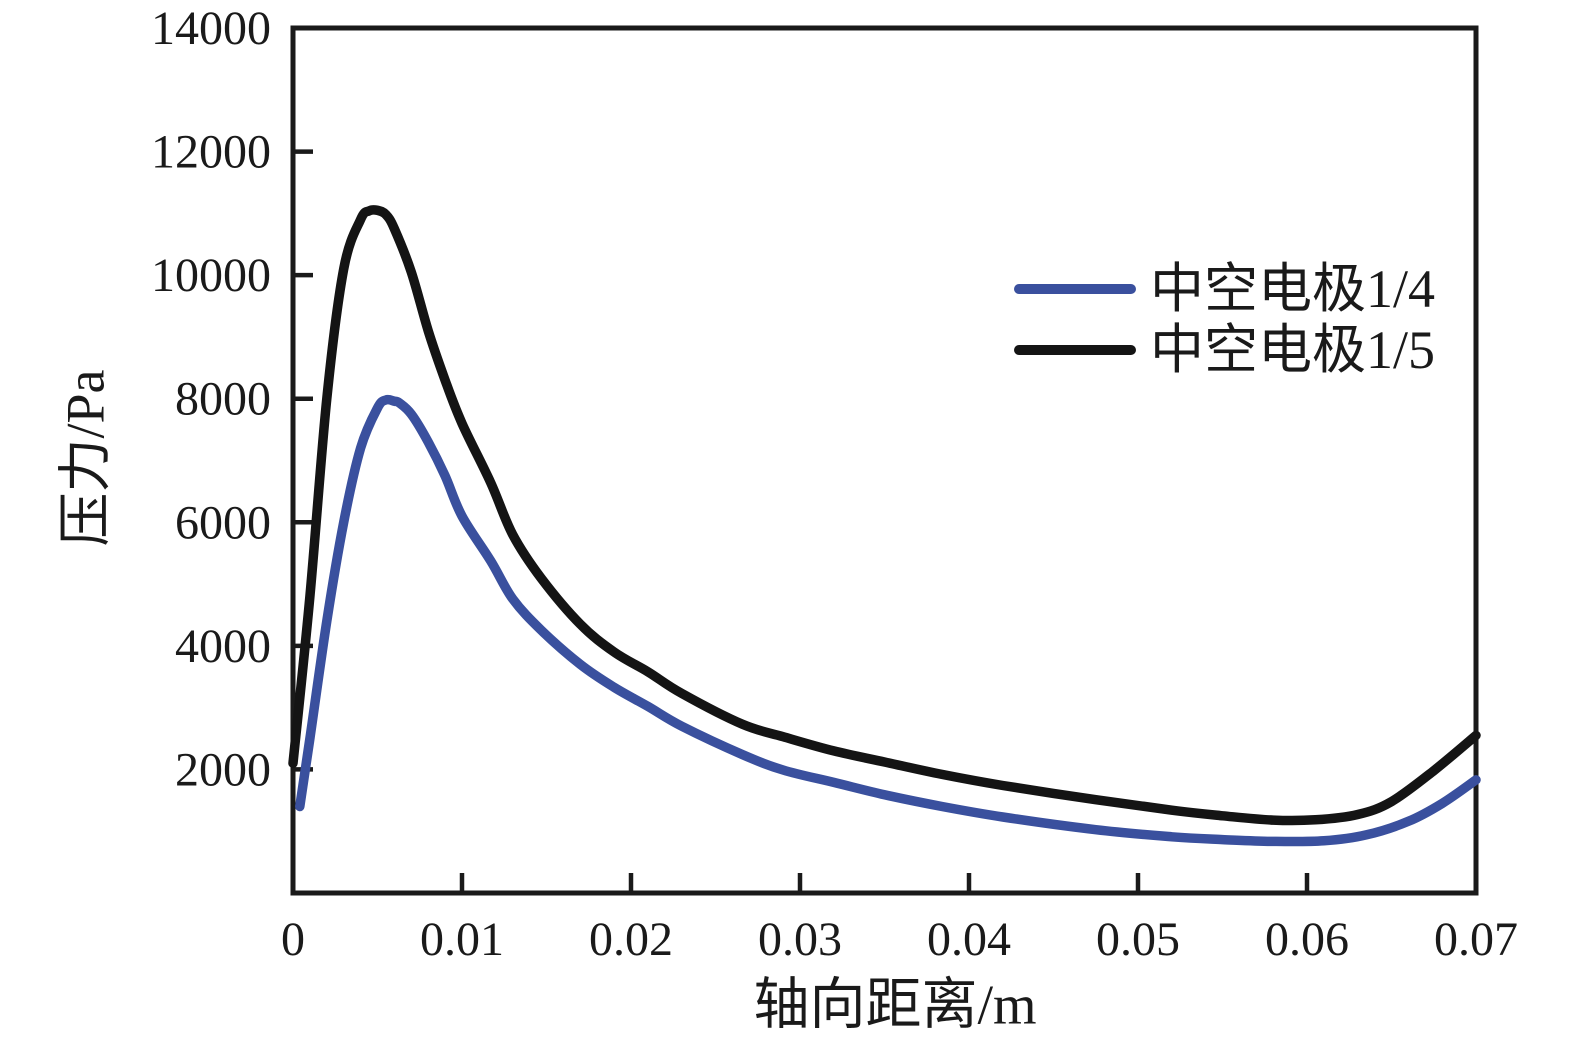 This screenshot has height=1047, width=1575. I want to click on legend: 中空电极1/4 中空电极1/5, so click(1224, 319).